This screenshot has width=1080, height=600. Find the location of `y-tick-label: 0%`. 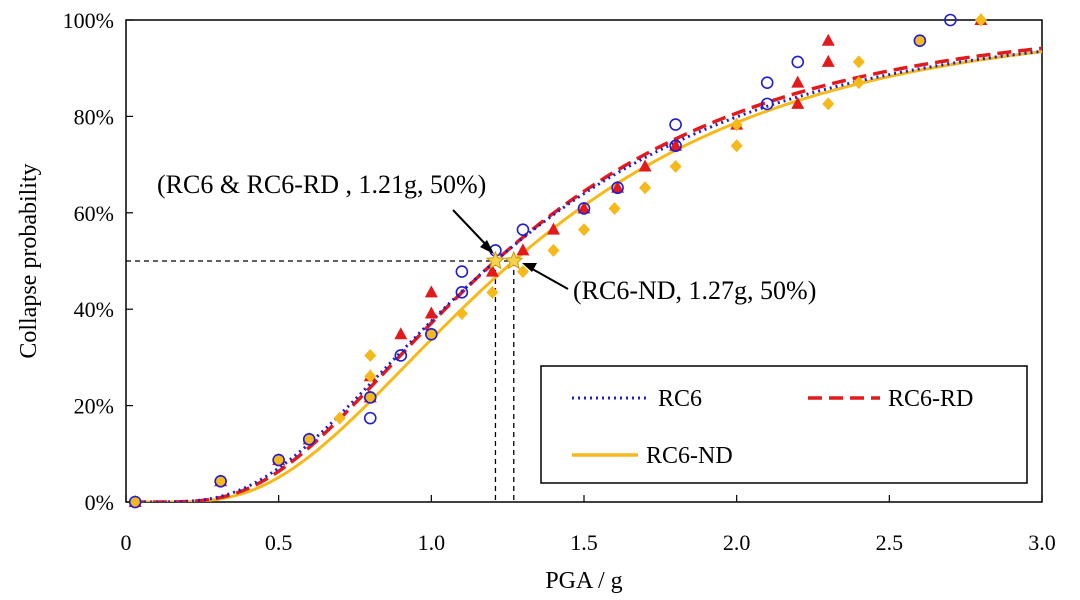

y-tick-label: 0% is located at coordinates (99, 502).